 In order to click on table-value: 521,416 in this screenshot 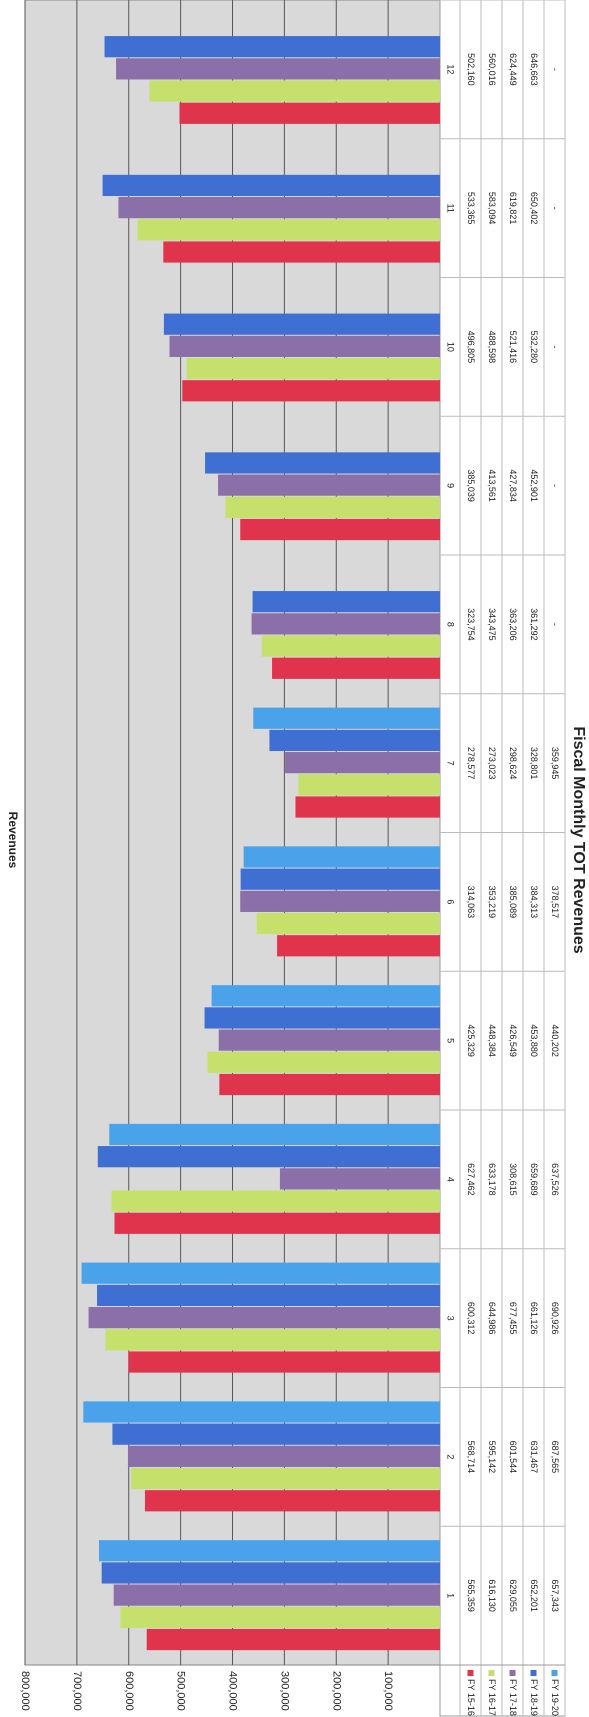, I will do `click(513, 347)`.